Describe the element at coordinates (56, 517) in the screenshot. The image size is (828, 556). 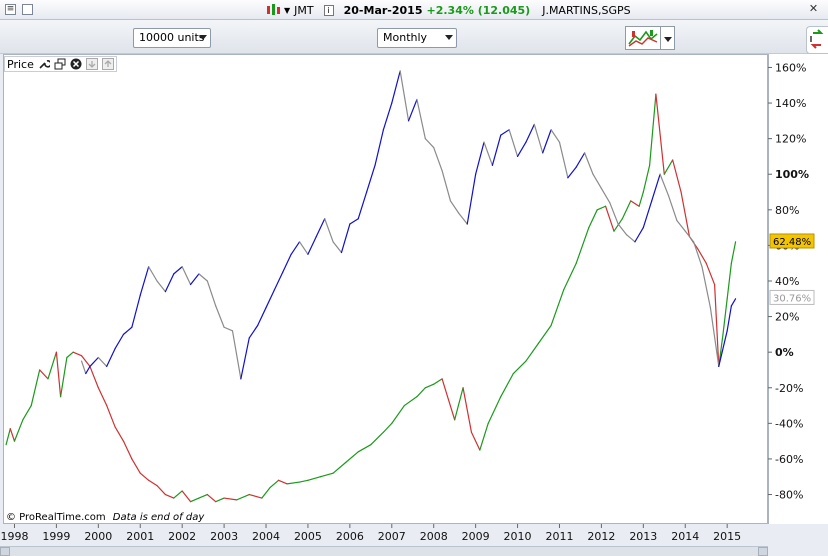
I see `copyright-text: © ProRealTime.com` at that location.